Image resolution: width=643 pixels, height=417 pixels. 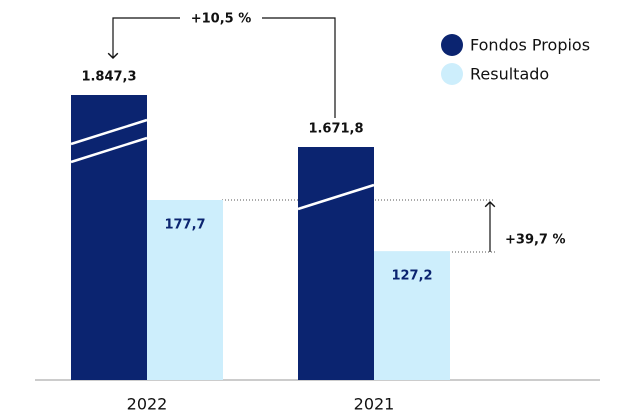 I want to click on value-label: 1.671,8, so click(x=335, y=129).